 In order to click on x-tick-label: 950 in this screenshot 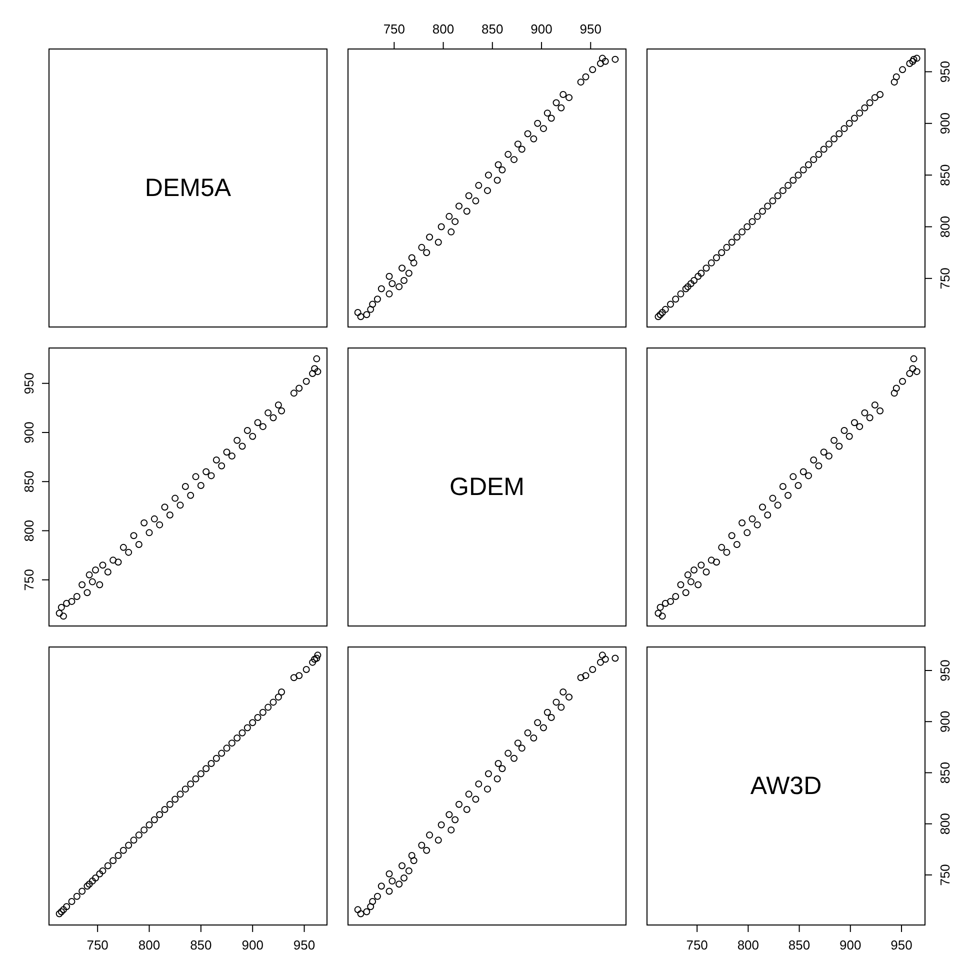, I will do `click(304, 945)`.